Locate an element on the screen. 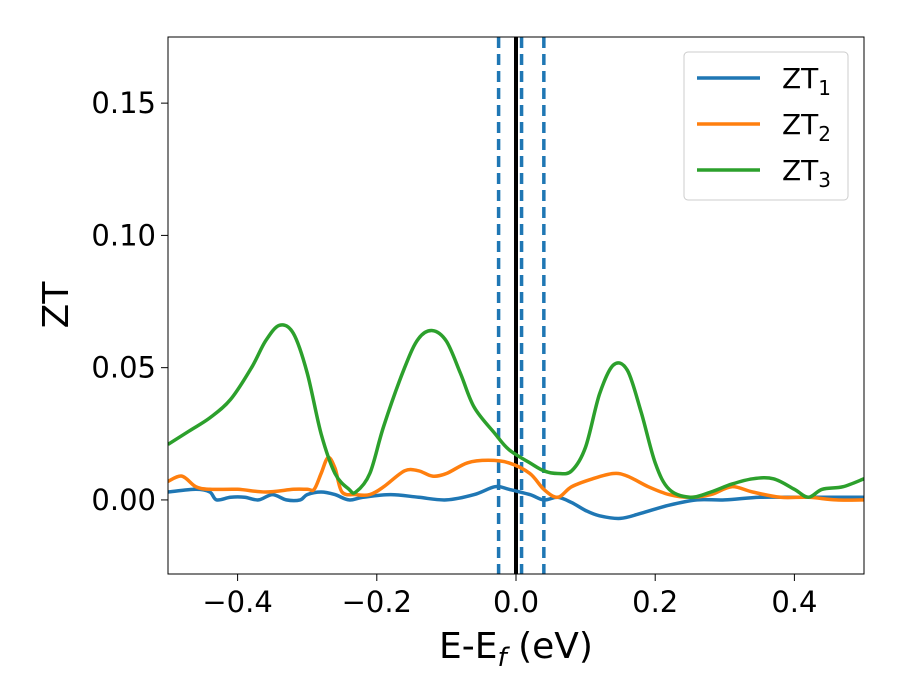 The image size is (900, 700). y-tick-label: 0.05 is located at coordinates (123, 368).